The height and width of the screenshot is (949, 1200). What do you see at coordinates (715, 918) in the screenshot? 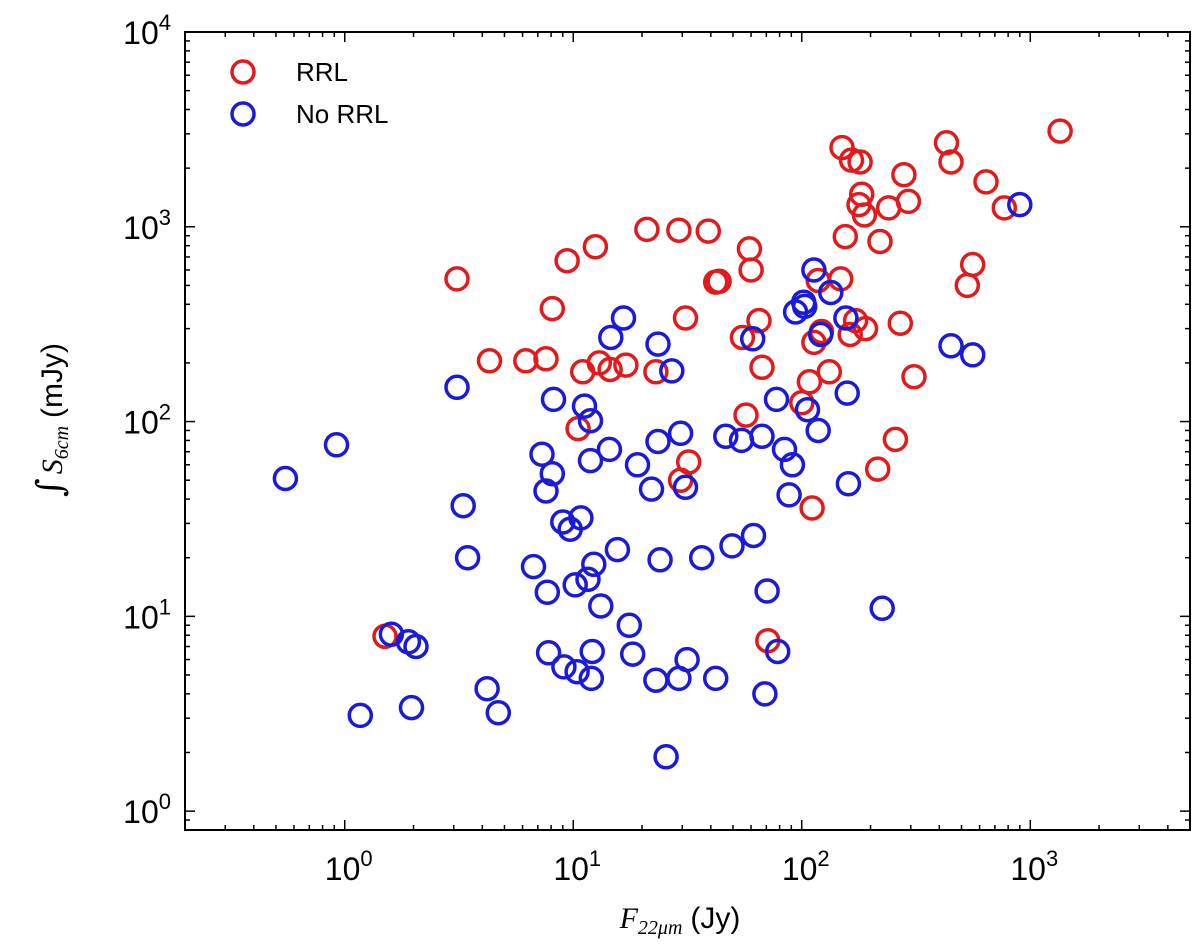
I see `x-axis-unit: (Jy)` at bounding box center [715, 918].